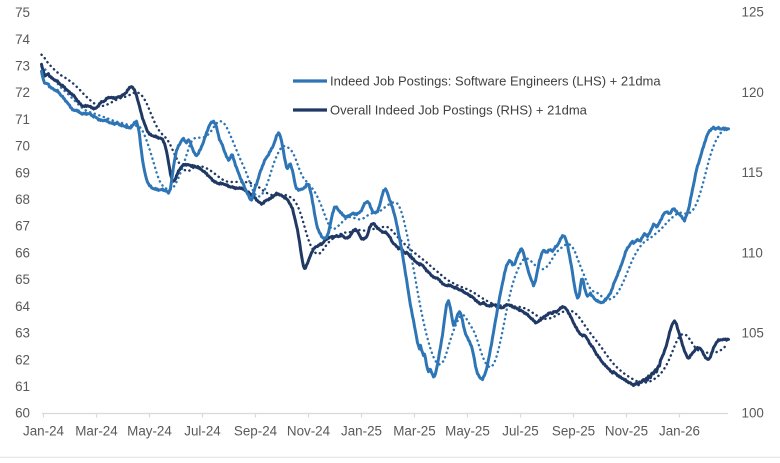 The height and width of the screenshot is (463, 780). What do you see at coordinates (43, 431) in the screenshot?
I see `svg-text: Jan-24` at bounding box center [43, 431].